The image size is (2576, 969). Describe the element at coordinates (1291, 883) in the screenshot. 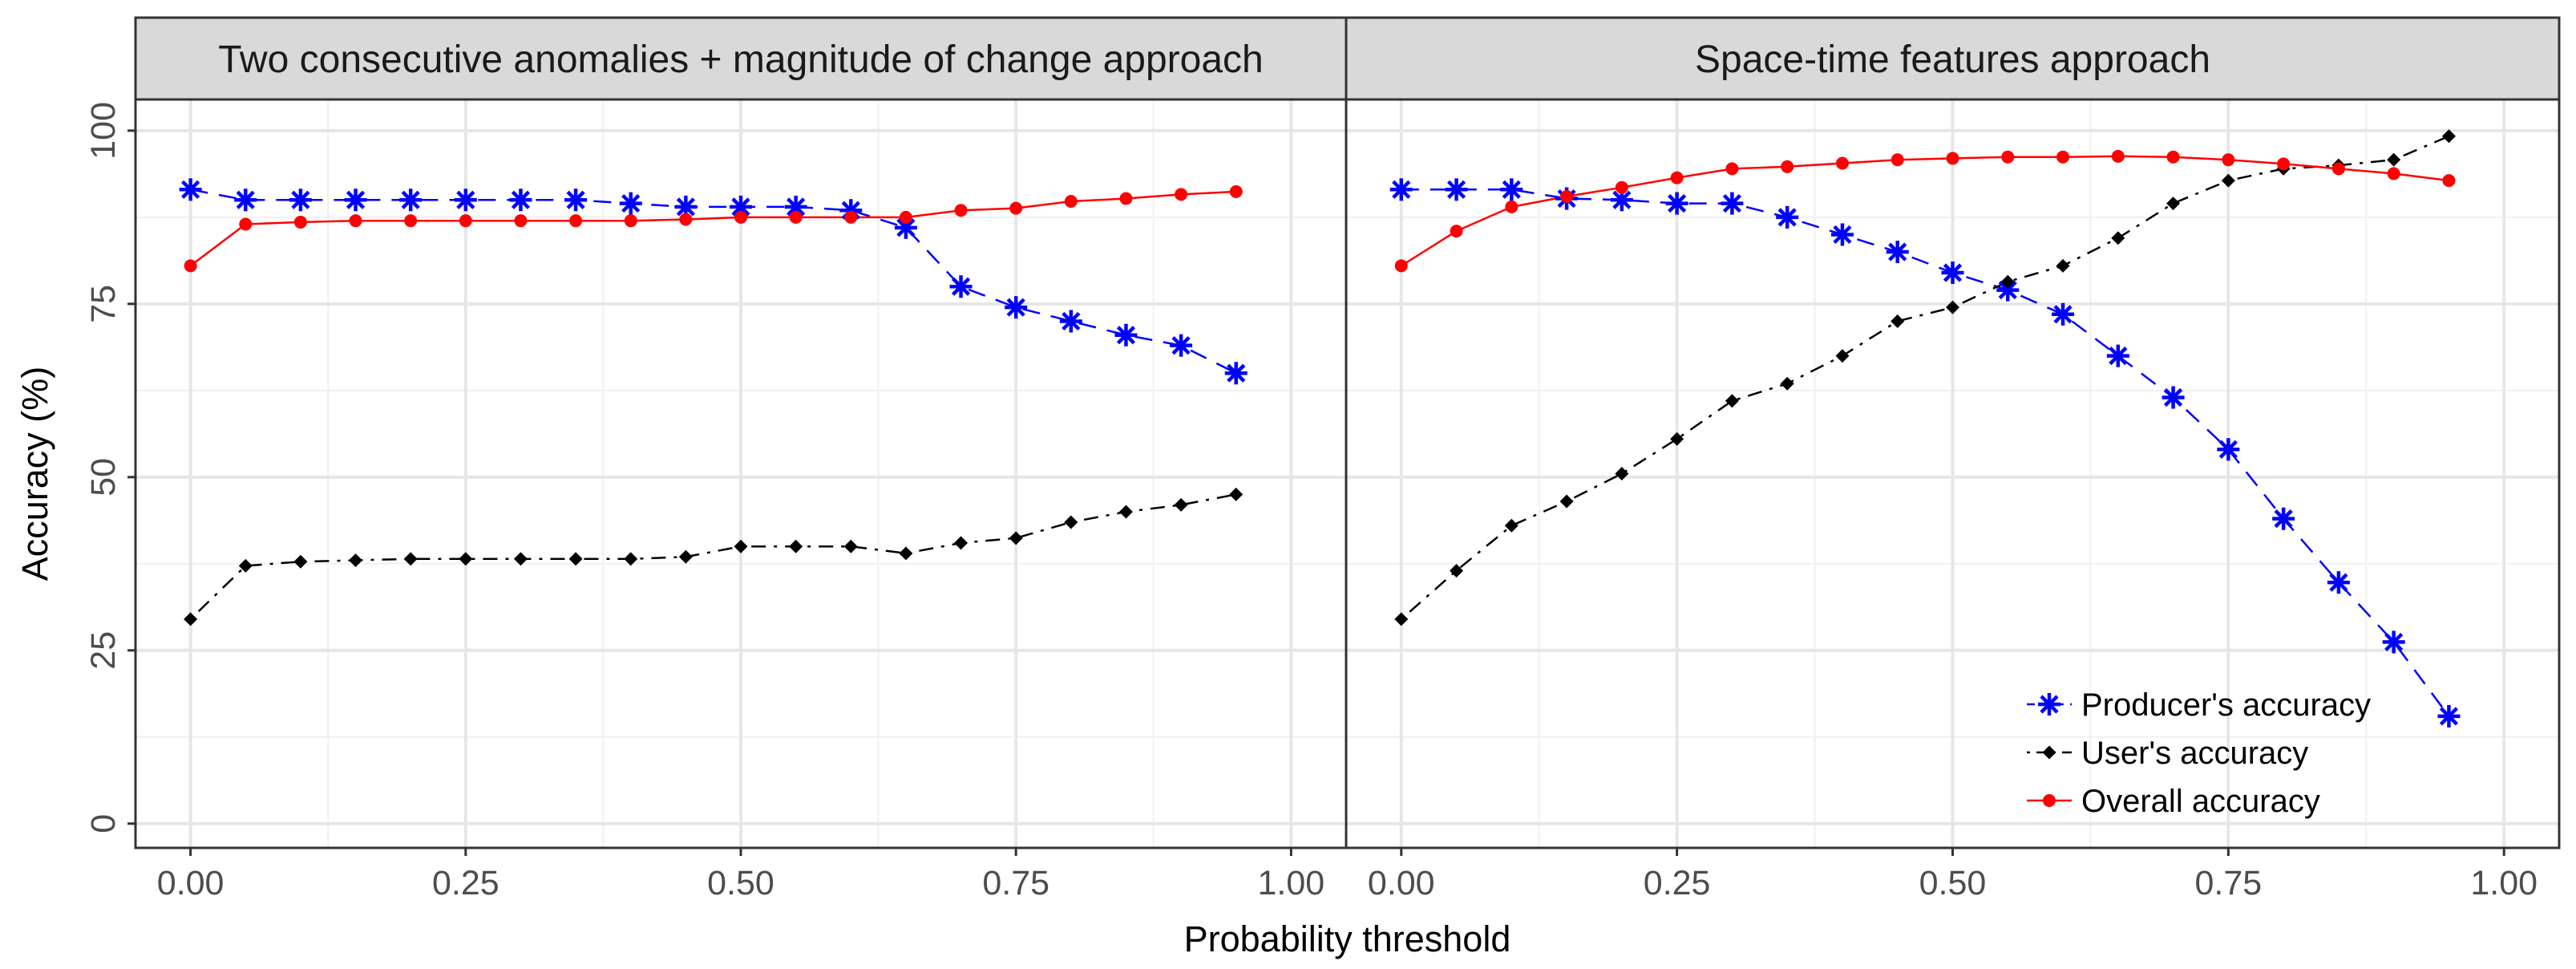

I see `x-tick-label: 1.00` at that location.